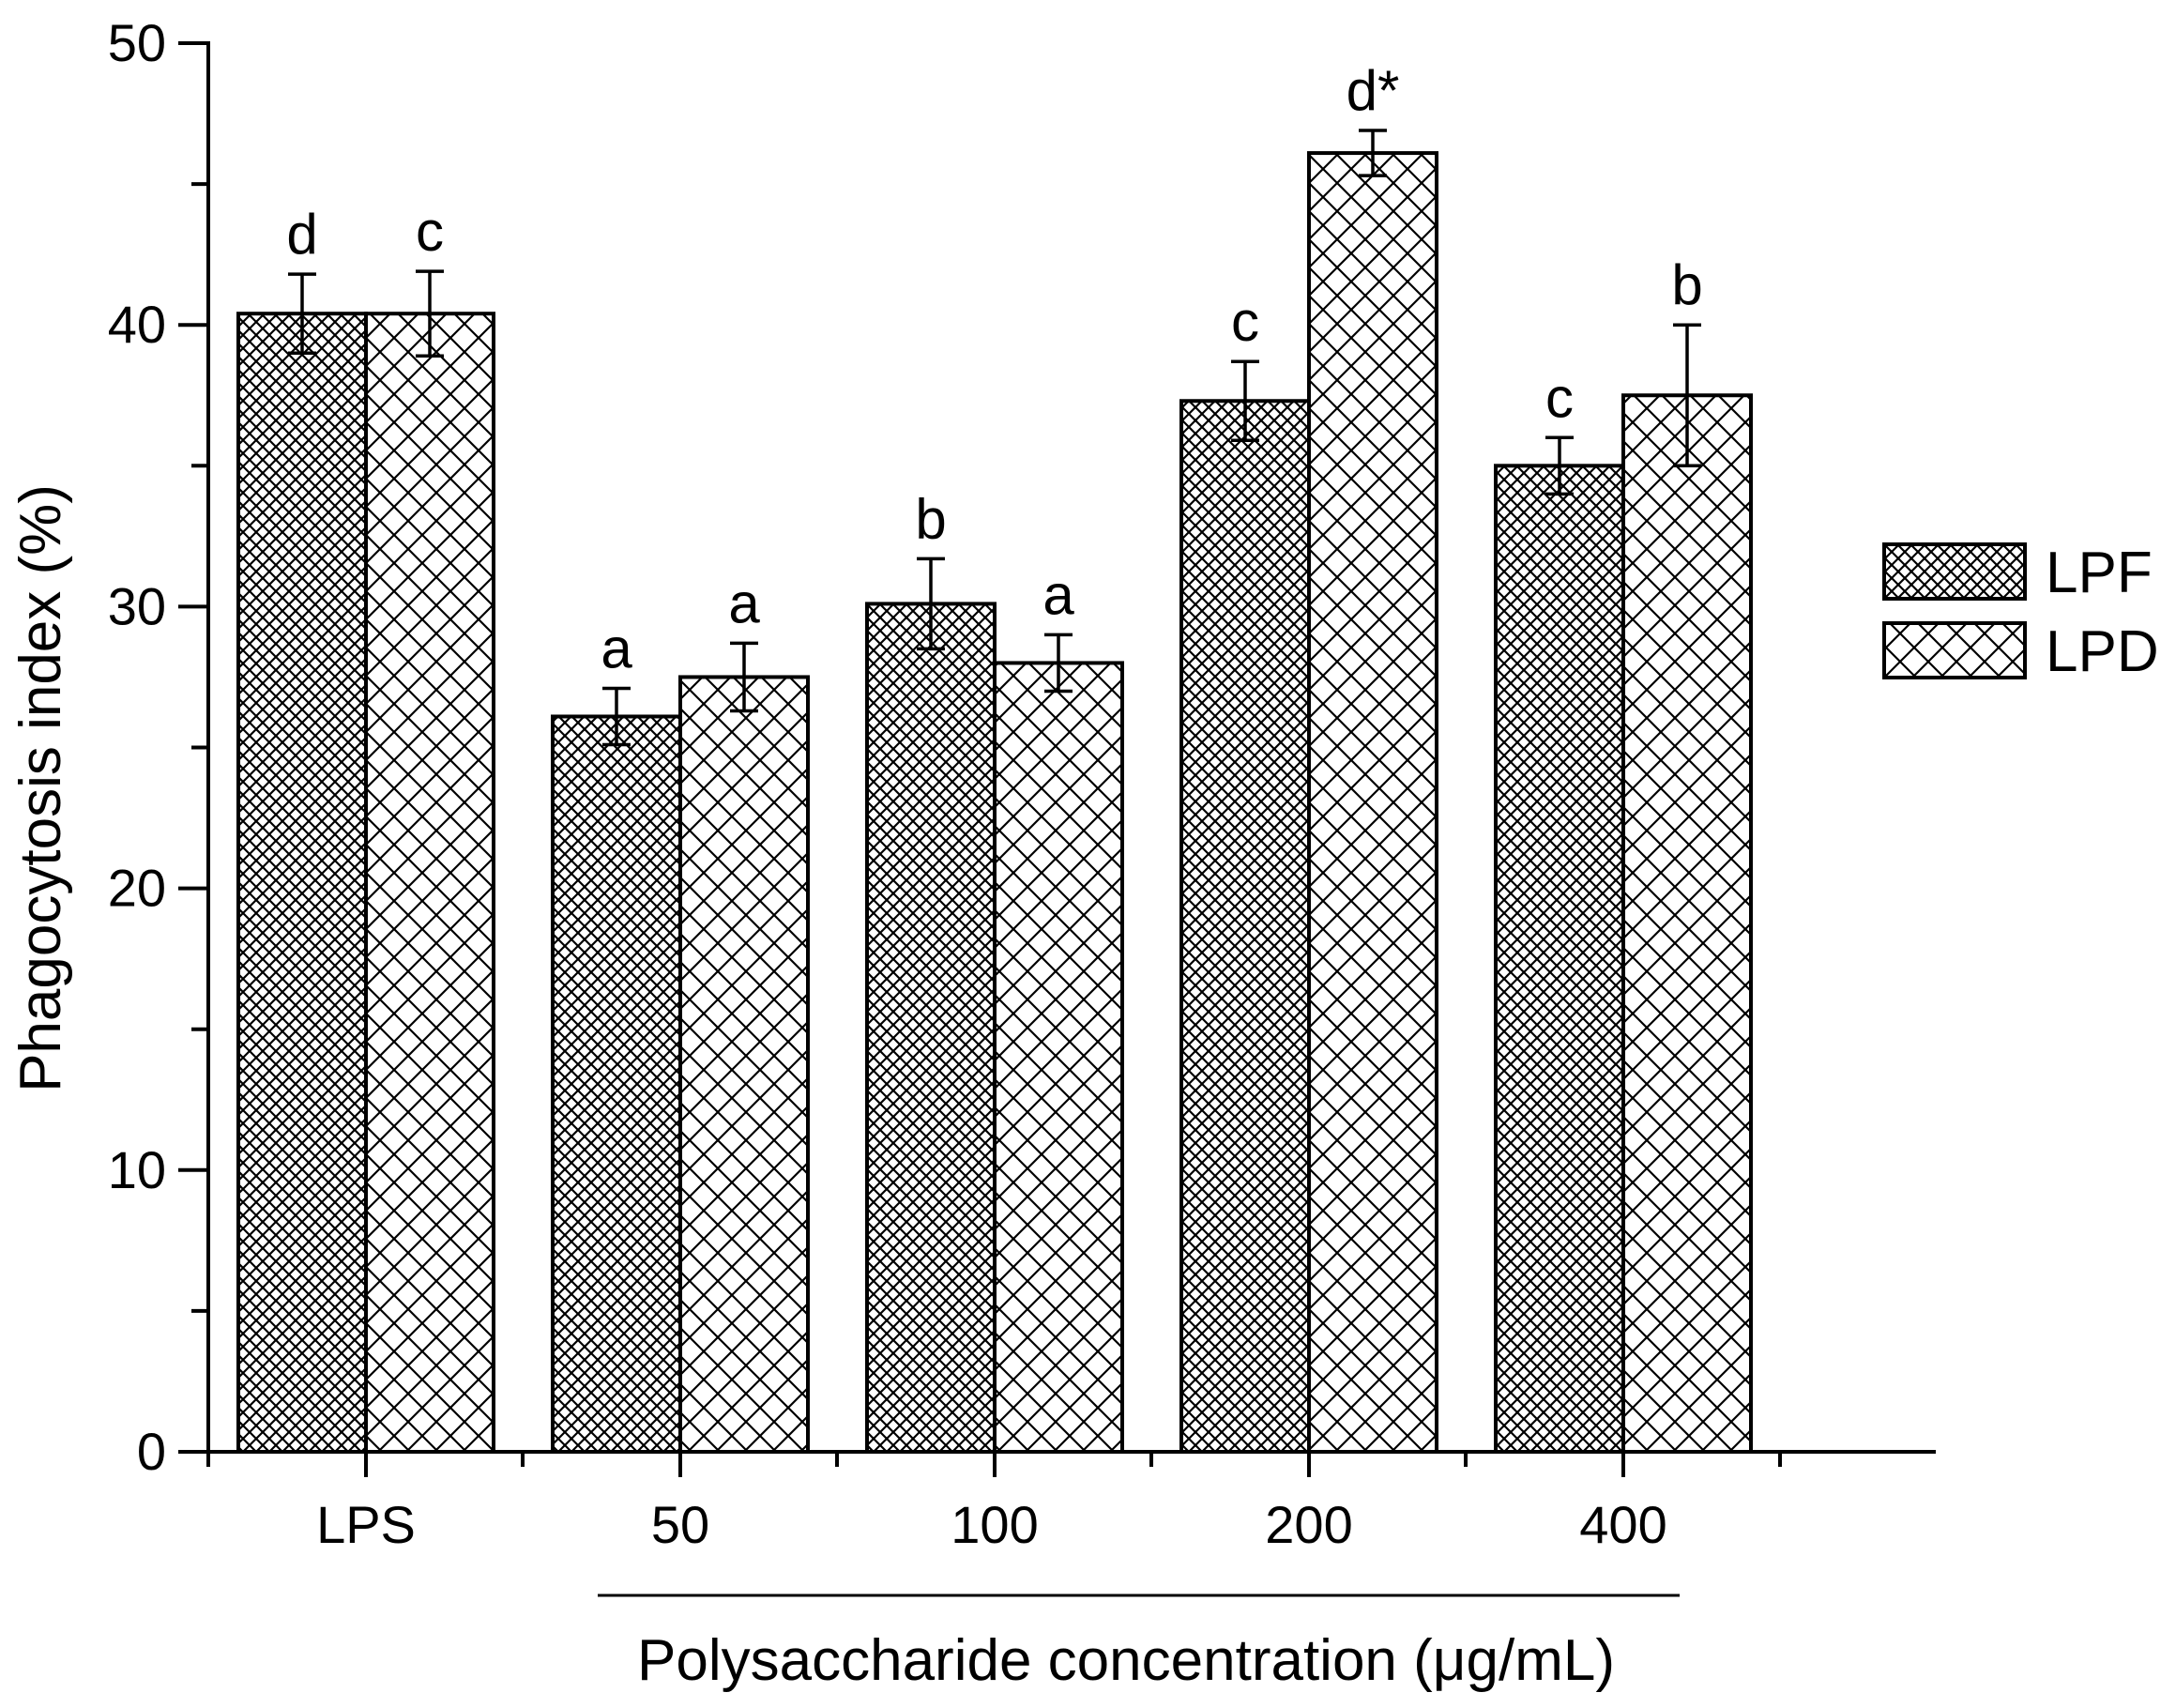  I want to click on x-axis-title: Polysaccharide concentration (μg/mL), so click(1126, 1661).